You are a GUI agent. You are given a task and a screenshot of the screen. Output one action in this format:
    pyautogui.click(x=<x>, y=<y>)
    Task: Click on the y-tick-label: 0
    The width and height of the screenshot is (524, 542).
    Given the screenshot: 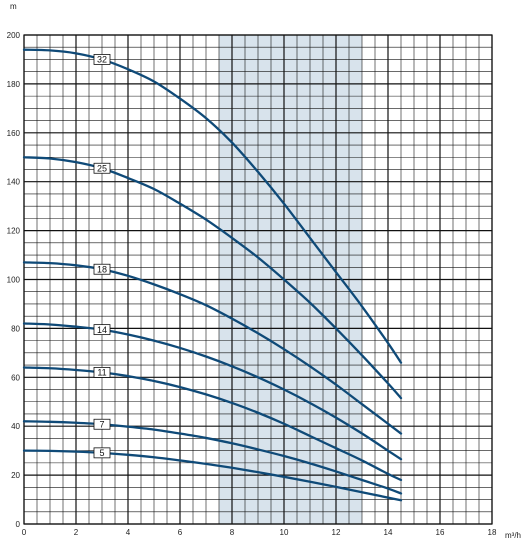 What is the action you would take?
    pyautogui.click(x=18, y=524)
    